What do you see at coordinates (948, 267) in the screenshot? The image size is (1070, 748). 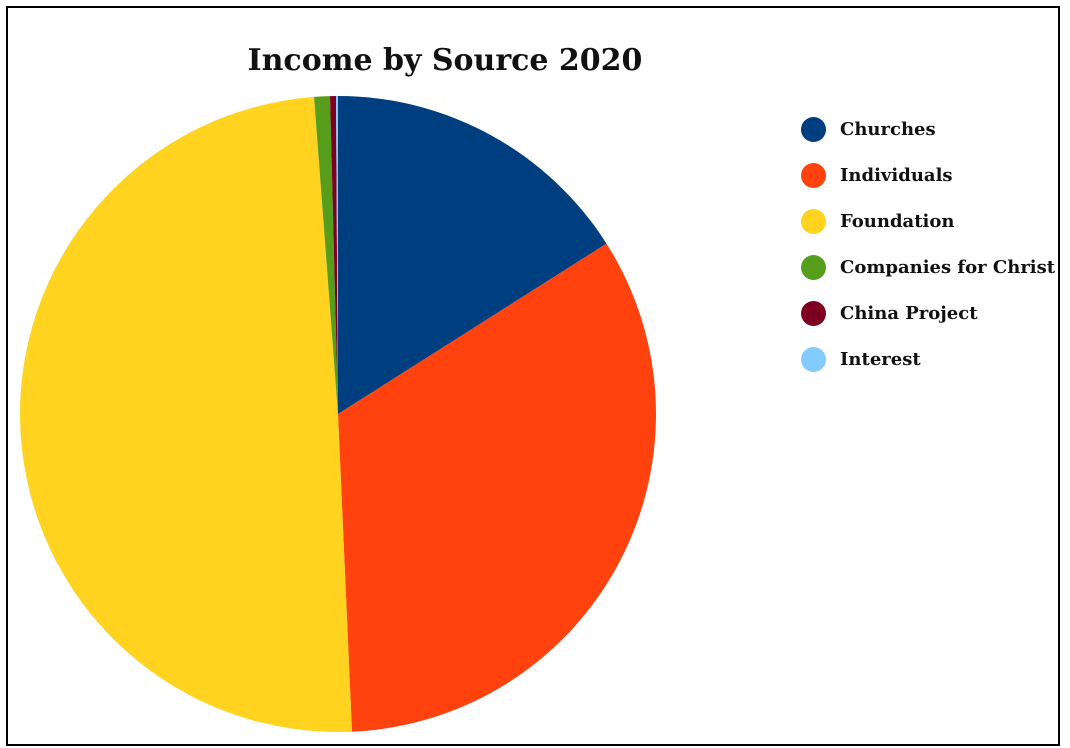 I see `legend-label: Companies for Christ` at bounding box center [948, 267].